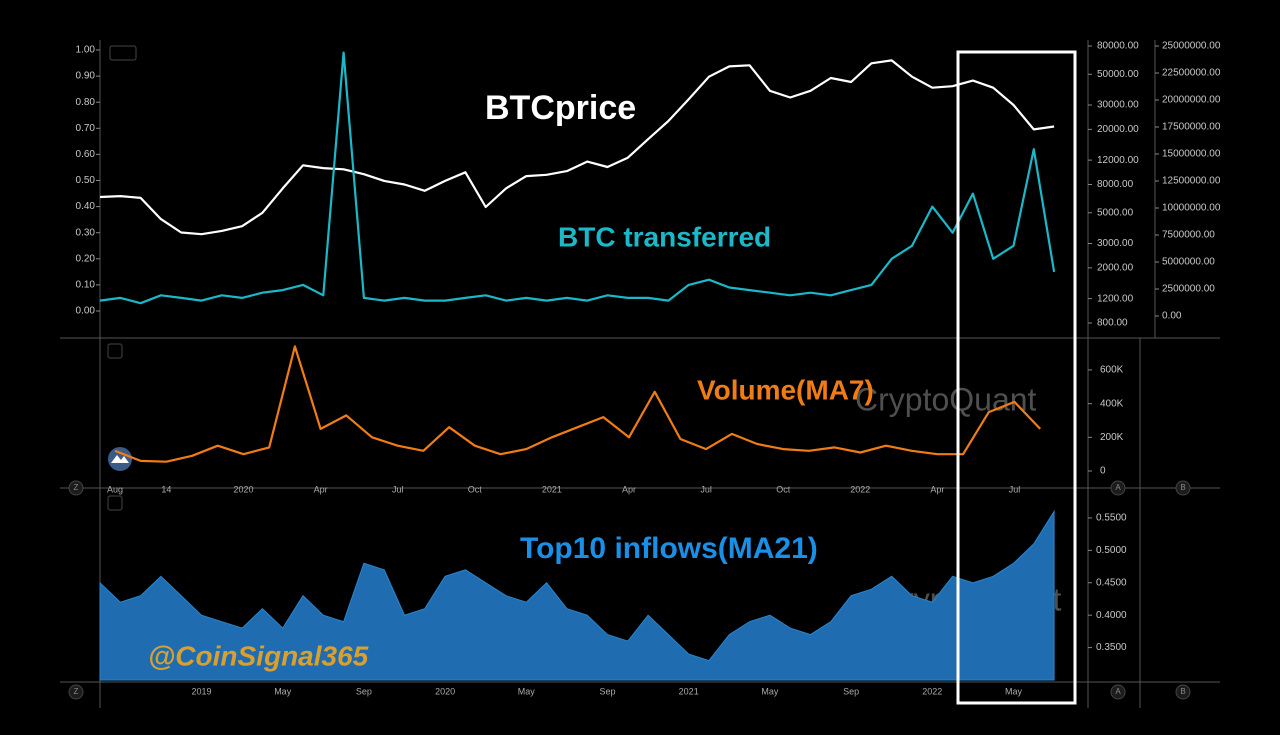 The image size is (1280, 735). Describe the element at coordinates (120, 459) in the screenshot. I see `logo-glyph` at that location.